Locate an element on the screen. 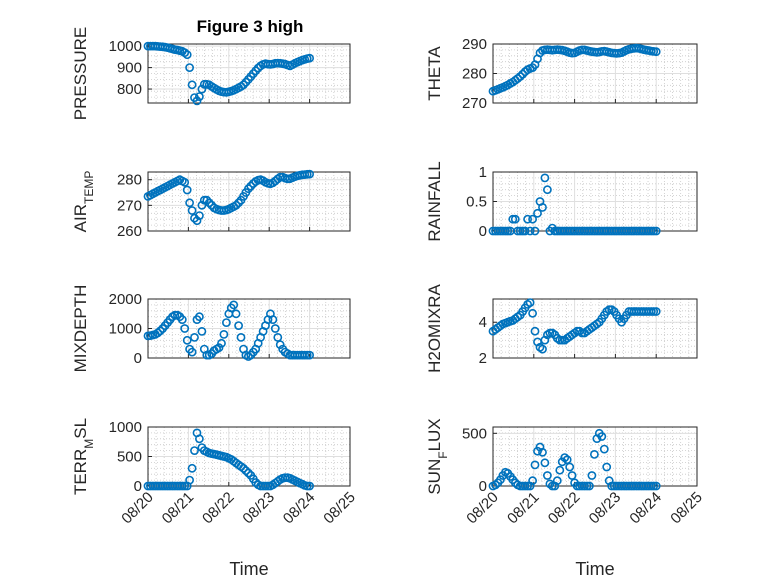 The height and width of the screenshot is (583, 778). subplot-pressure: 800 900 1000 PRESSURE is located at coordinates (211, 74).